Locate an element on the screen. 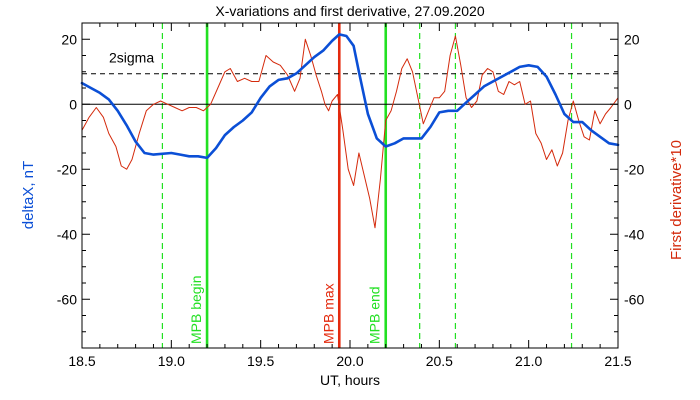 This screenshot has width=700, height=400. sigma-line-group: 2sigma is located at coordinates (350, 77).